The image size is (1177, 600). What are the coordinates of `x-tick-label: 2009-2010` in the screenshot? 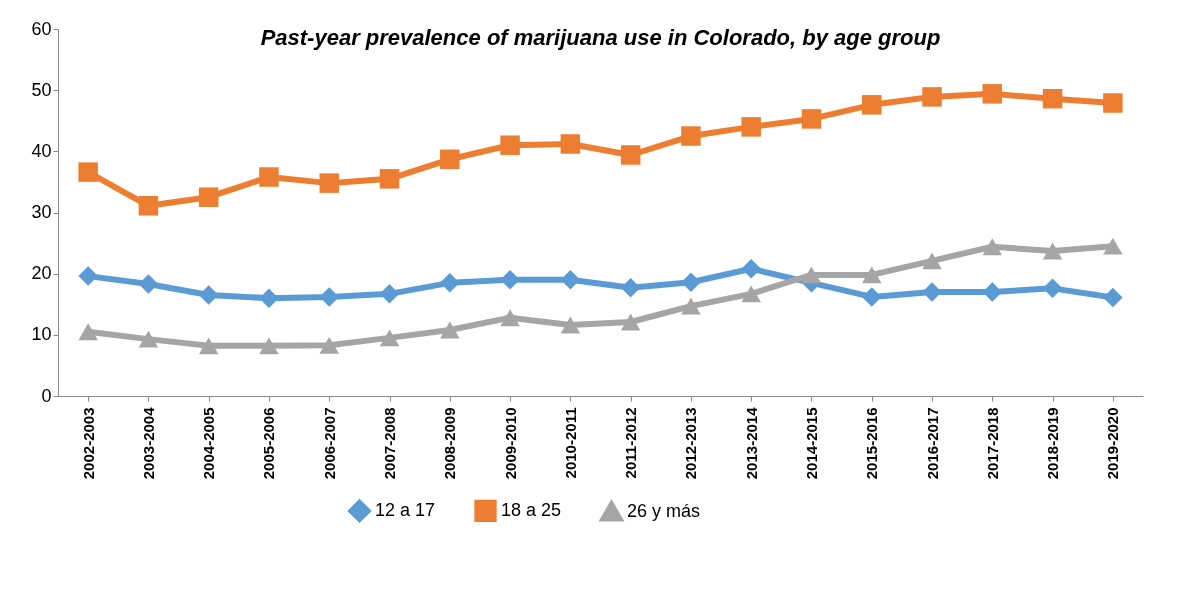 It's located at (510, 443).